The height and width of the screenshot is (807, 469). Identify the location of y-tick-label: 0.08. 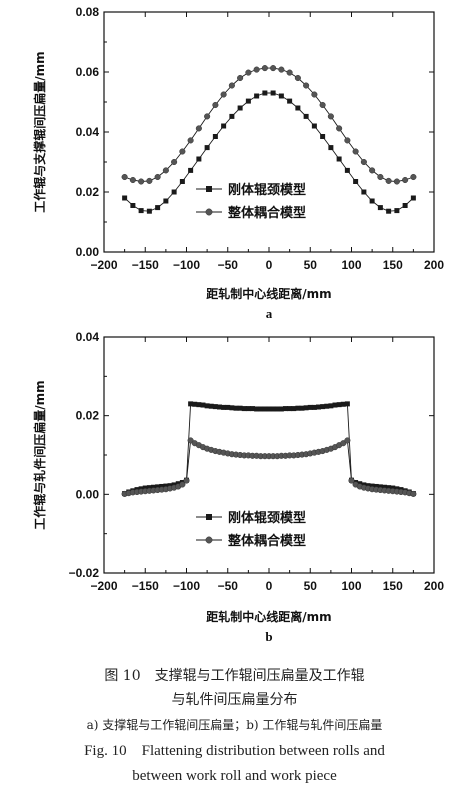
(88, 12).